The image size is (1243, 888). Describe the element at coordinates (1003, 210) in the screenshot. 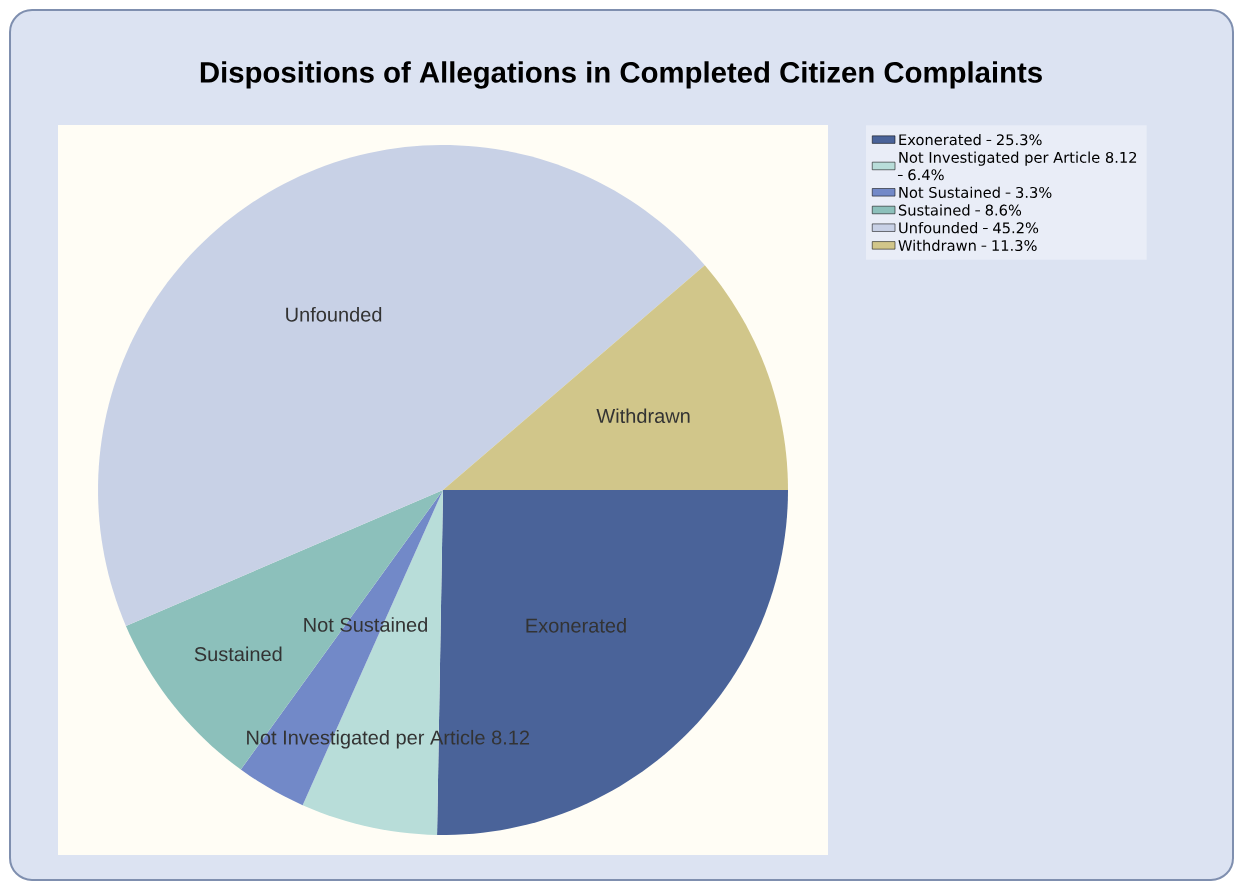

I see `data-label: 8.6%` at that location.